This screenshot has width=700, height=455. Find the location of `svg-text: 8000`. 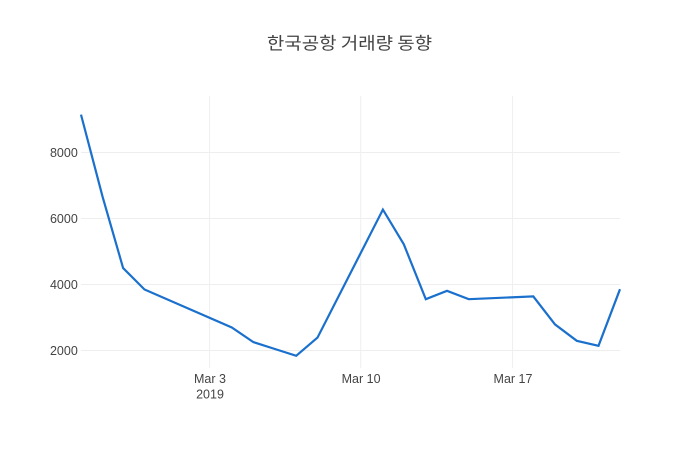

svg-text: 8000 is located at coordinates (64, 153).